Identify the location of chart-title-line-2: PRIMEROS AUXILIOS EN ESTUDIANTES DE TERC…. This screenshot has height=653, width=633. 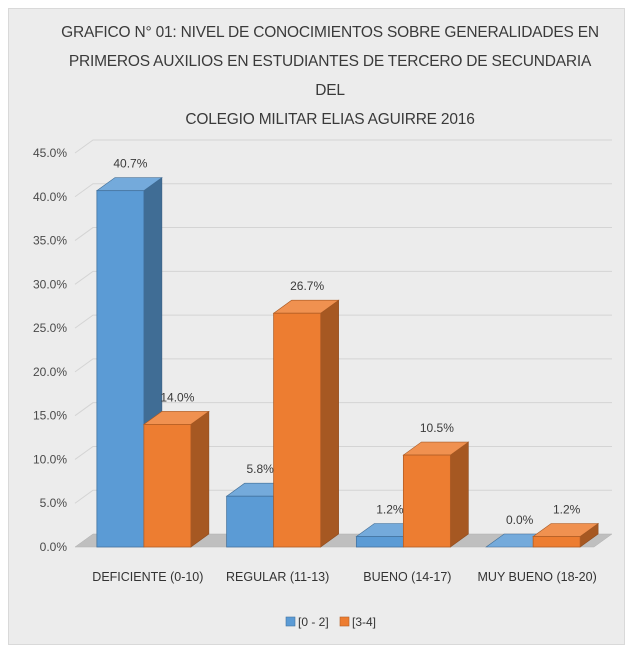
(330, 76).